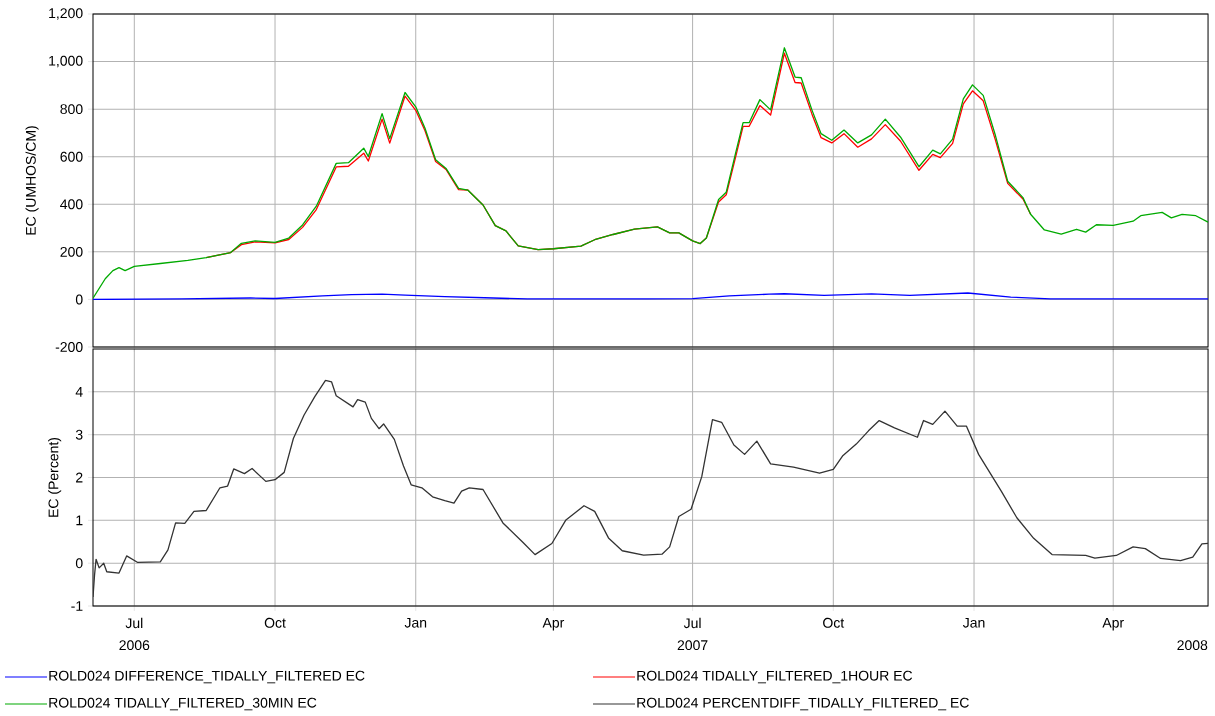 The height and width of the screenshot is (716, 1215). What do you see at coordinates (775, 677) in the screenshot?
I see `legend-label: ROLD024 TIDALLY_FILTERED_1HOUR EC` at bounding box center [775, 677].